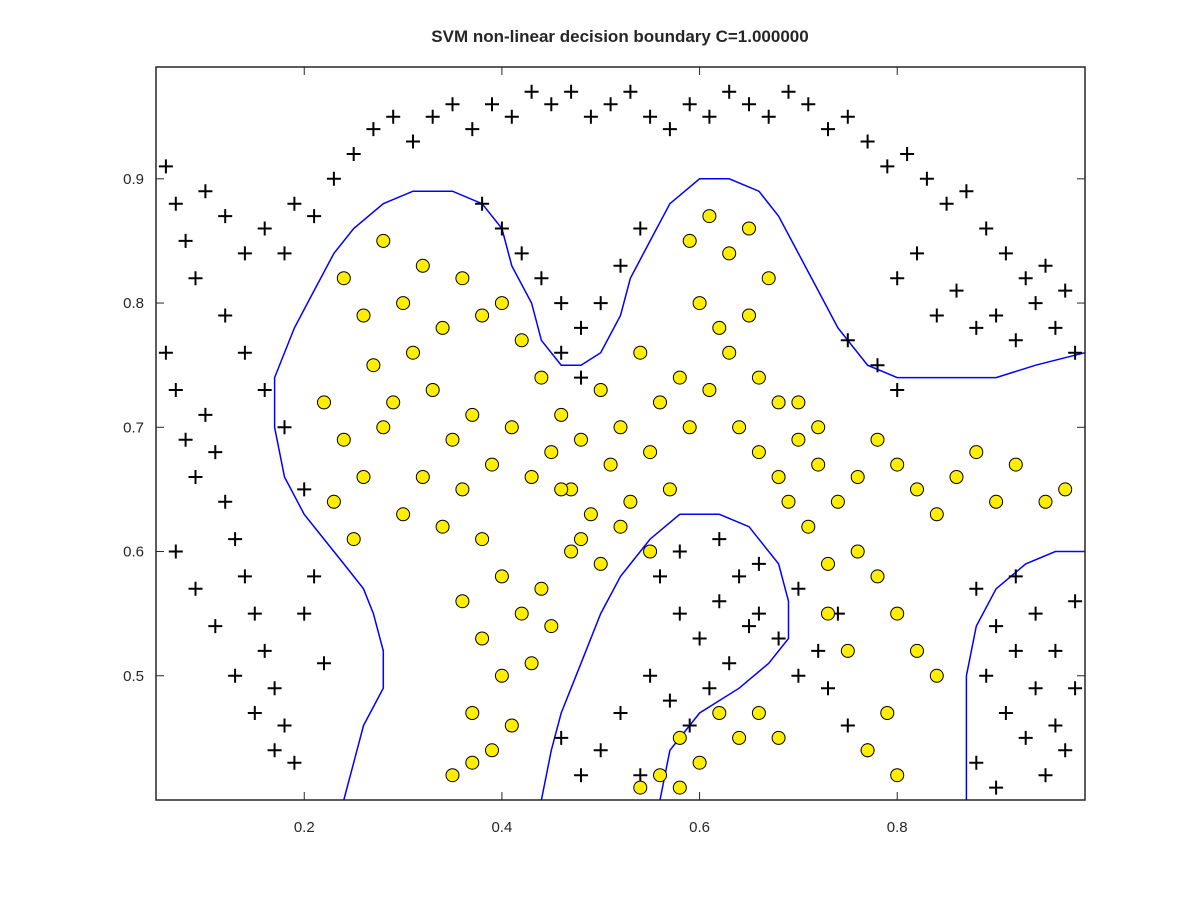 The height and width of the screenshot is (900, 1200). Describe the element at coordinates (133, 179) in the screenshot. I see `y-tick-label: 0.9` at that location.